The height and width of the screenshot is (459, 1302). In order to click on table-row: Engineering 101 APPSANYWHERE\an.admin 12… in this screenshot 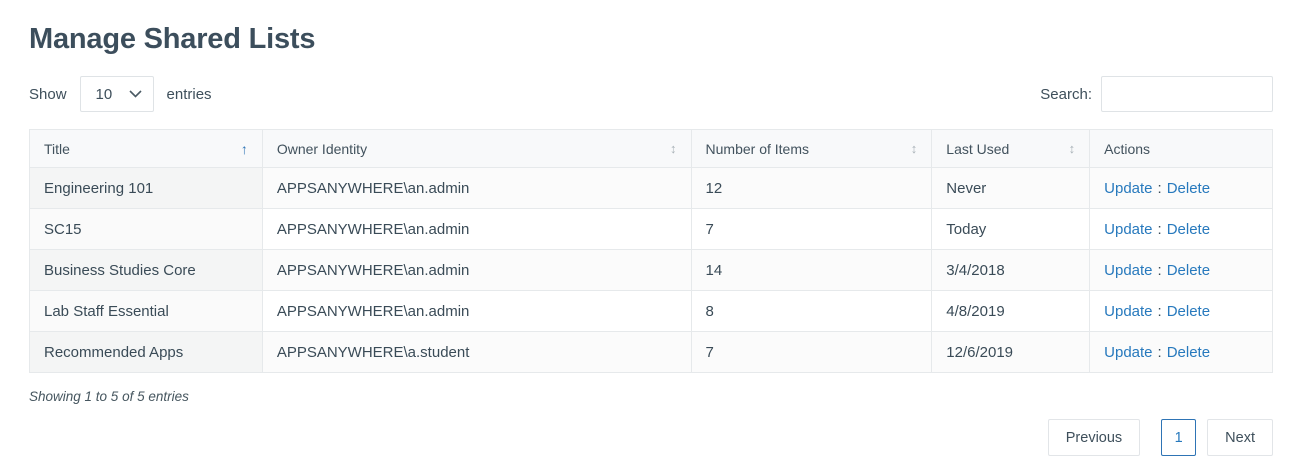, I will do `click(651, 188)`.